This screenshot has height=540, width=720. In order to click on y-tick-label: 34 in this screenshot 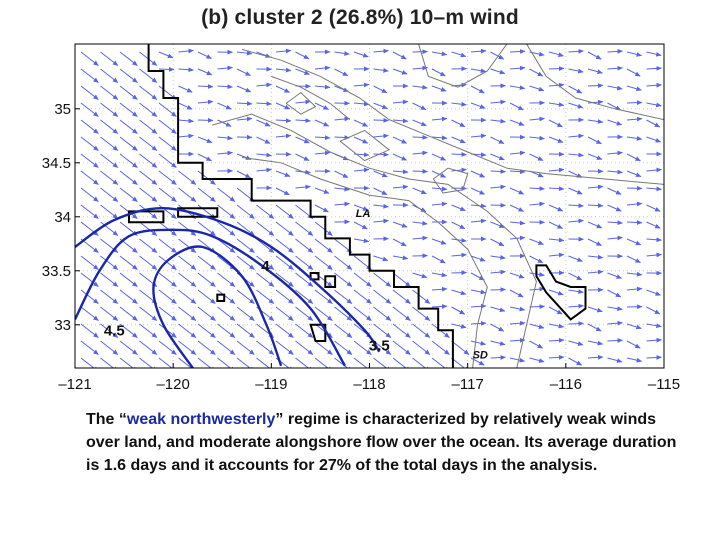, I will do `click(62, 217)`.